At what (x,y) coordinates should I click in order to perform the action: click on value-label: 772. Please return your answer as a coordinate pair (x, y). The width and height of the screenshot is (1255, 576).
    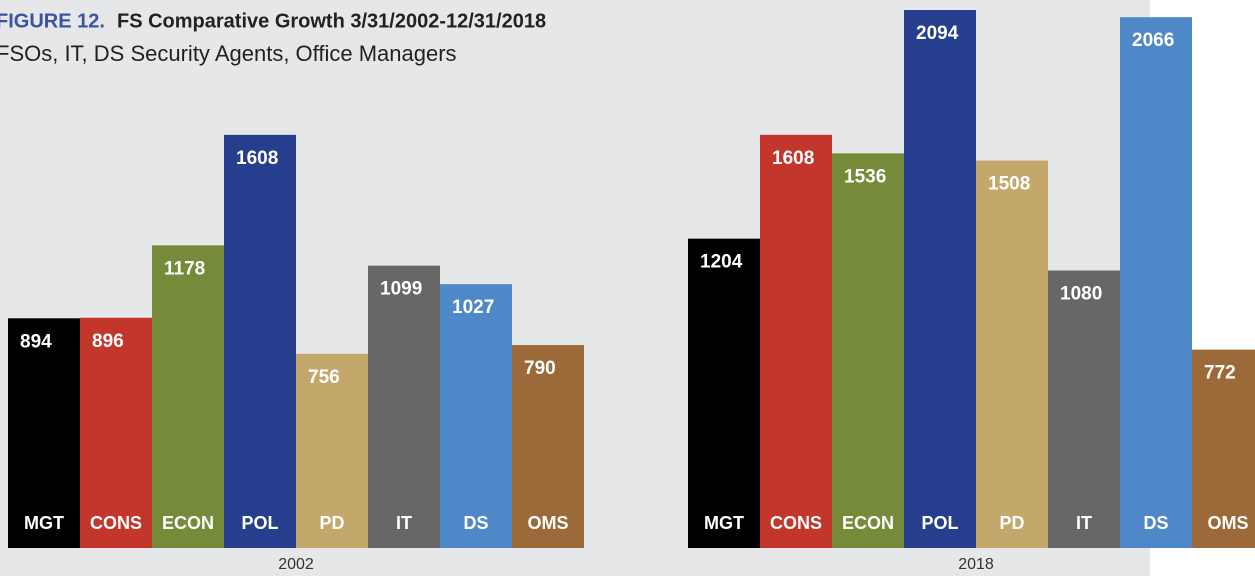
    Looking at the image, I should click on (1220, 373).